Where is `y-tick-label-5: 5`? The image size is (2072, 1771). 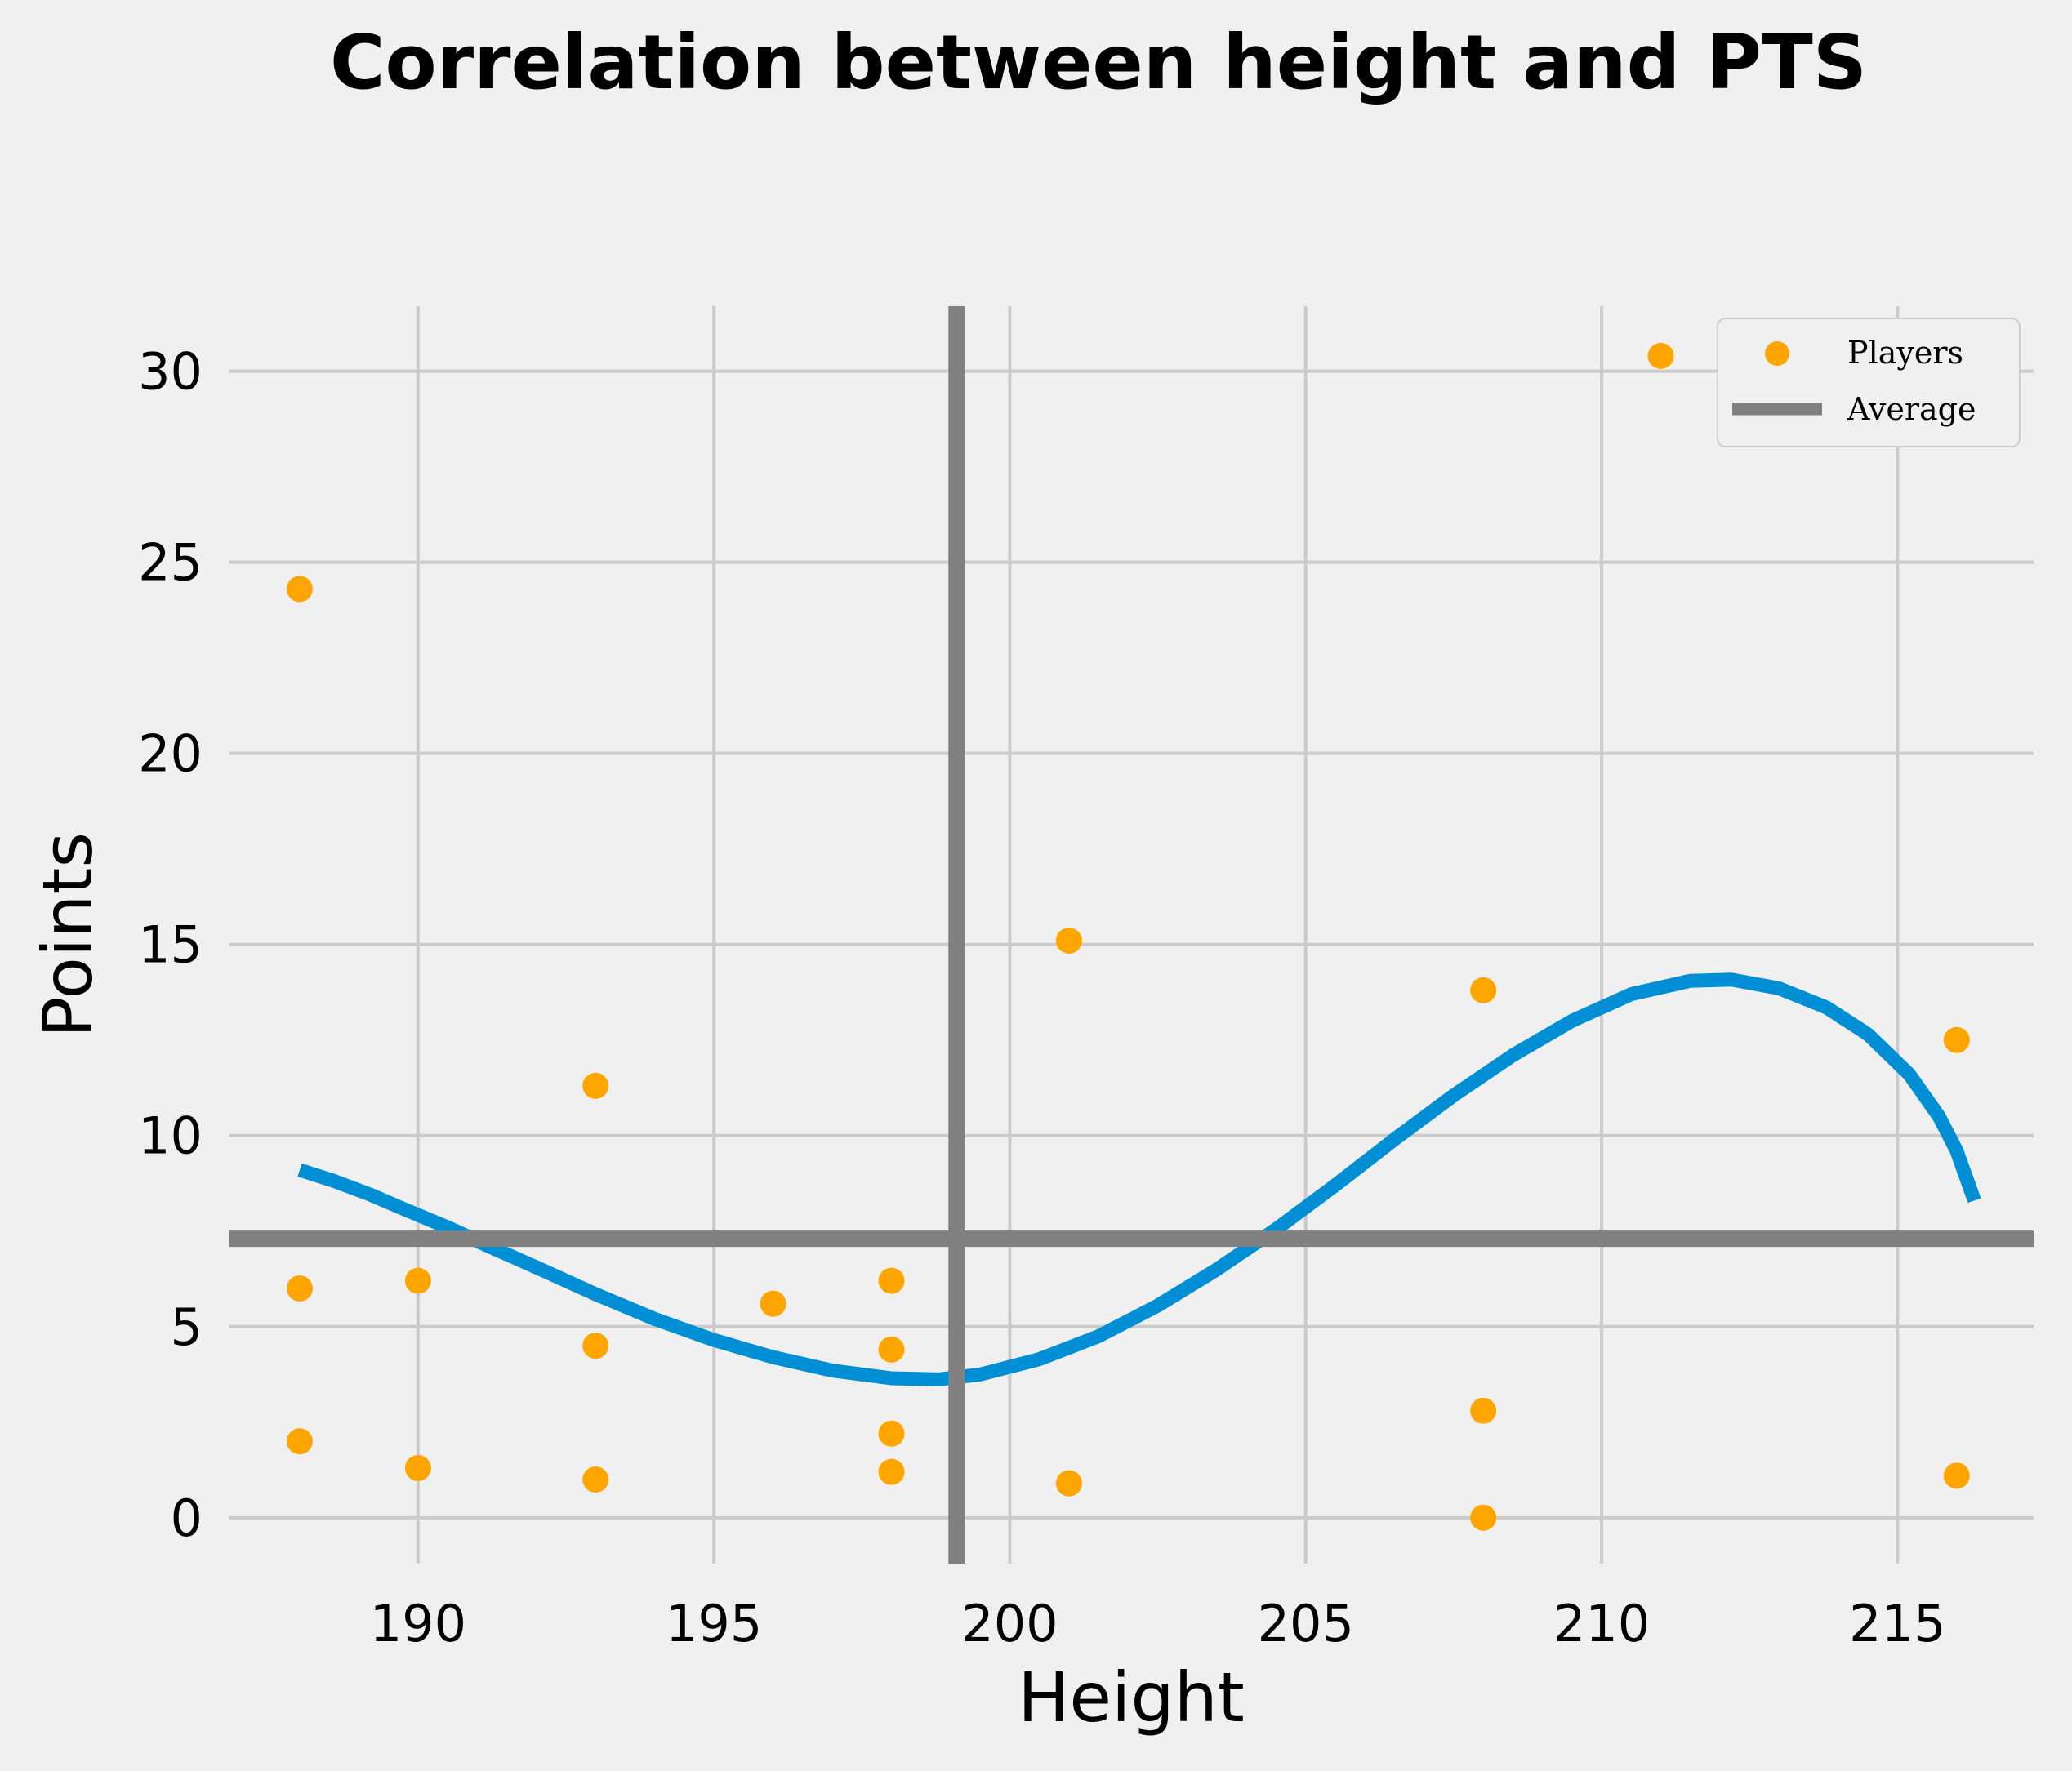 y-tick-label-5: 5 is located at coordinates (187, 1327).